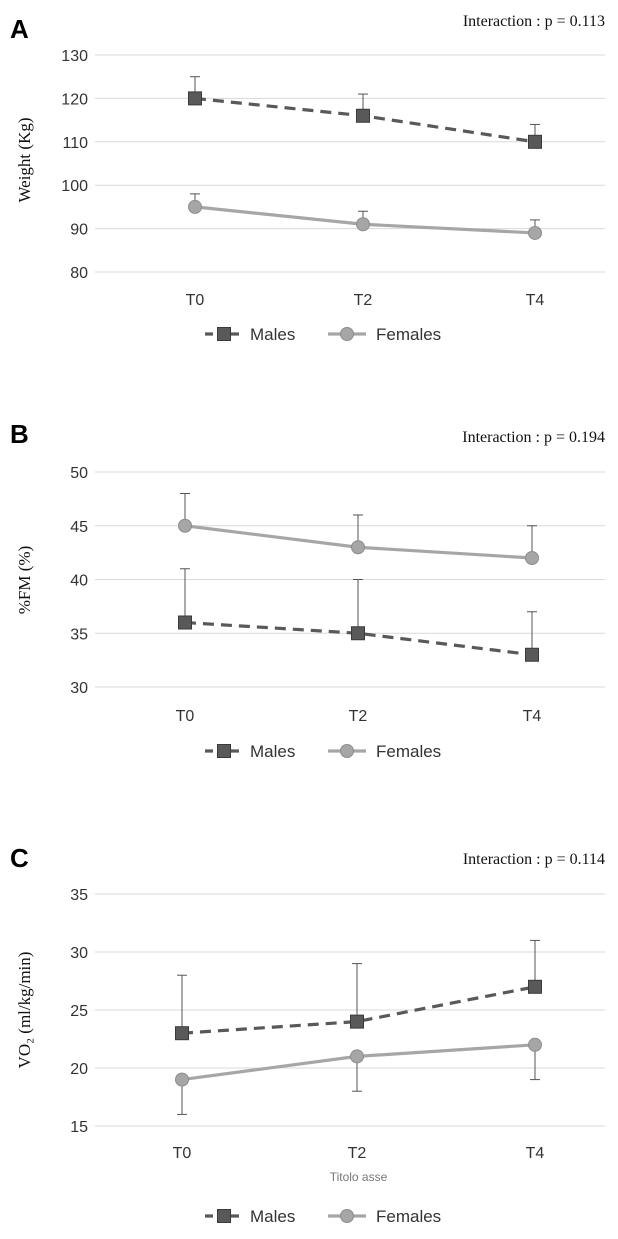  What do you see at coordinates (19, 858) in the screenshot?
I see `panel-letter: C` at bounding box center [19, 858].